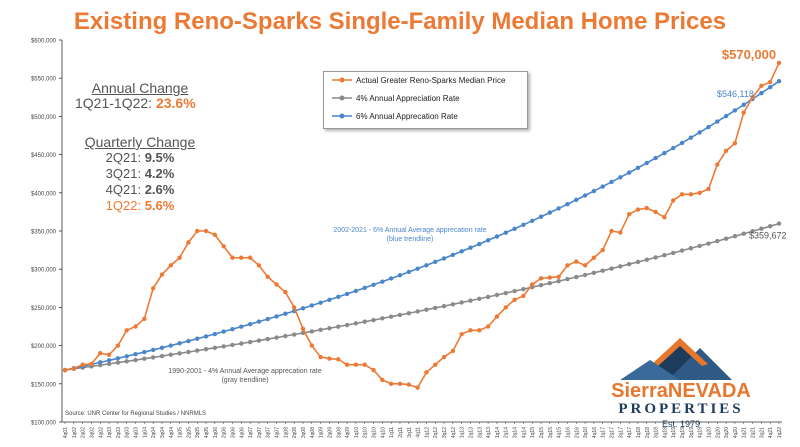  I want to click on x-tick-label: 1q14, so click(498, 432).